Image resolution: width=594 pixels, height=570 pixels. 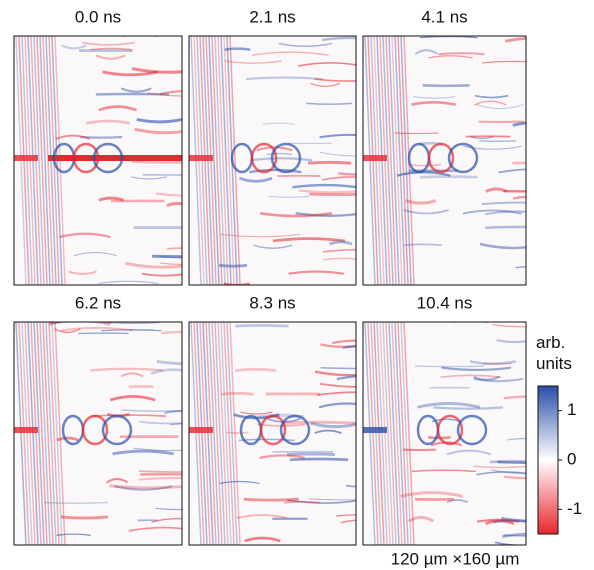 I want to click on scale-caption: 120 µm ×160 µm, so click(x=455, y=558).